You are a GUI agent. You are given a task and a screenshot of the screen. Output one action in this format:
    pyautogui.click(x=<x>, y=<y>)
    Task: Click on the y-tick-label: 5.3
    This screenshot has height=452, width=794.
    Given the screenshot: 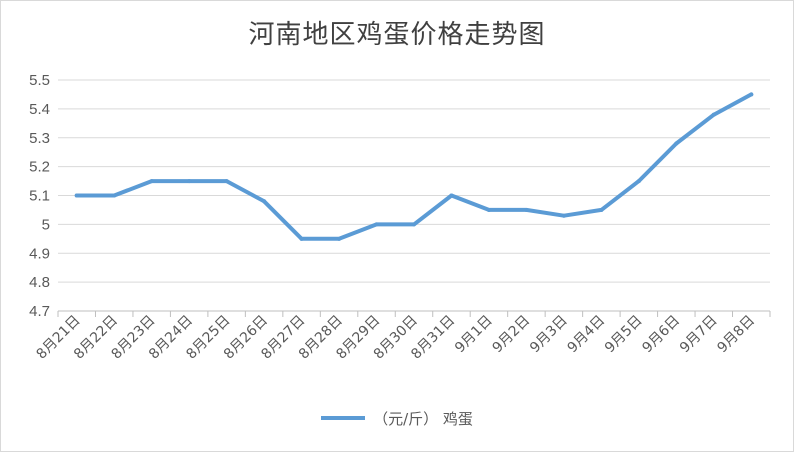 What is the action you would take?
    pyautogui.click(x=39, y=138)
    